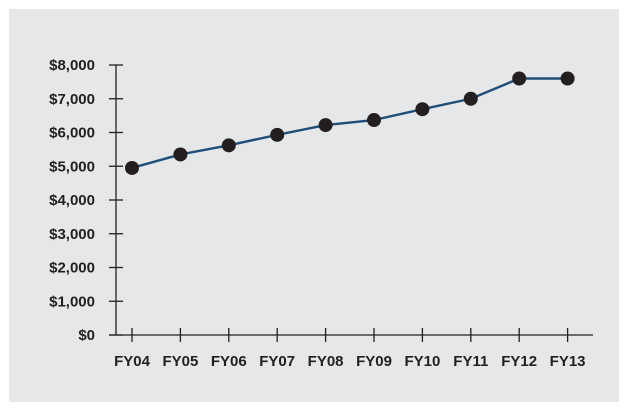 This screenshot has height=410, width=628. Describe the element at coordinates (72, 301) in the screenshot. I see `y-axis-tick-label: $1,000` at that location.